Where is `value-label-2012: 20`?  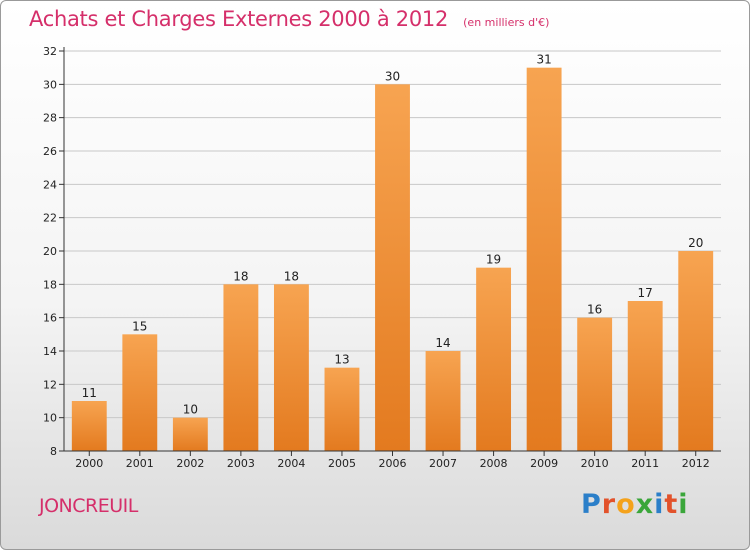
value-label-2012: 20 is located at coordinates (695, 243).